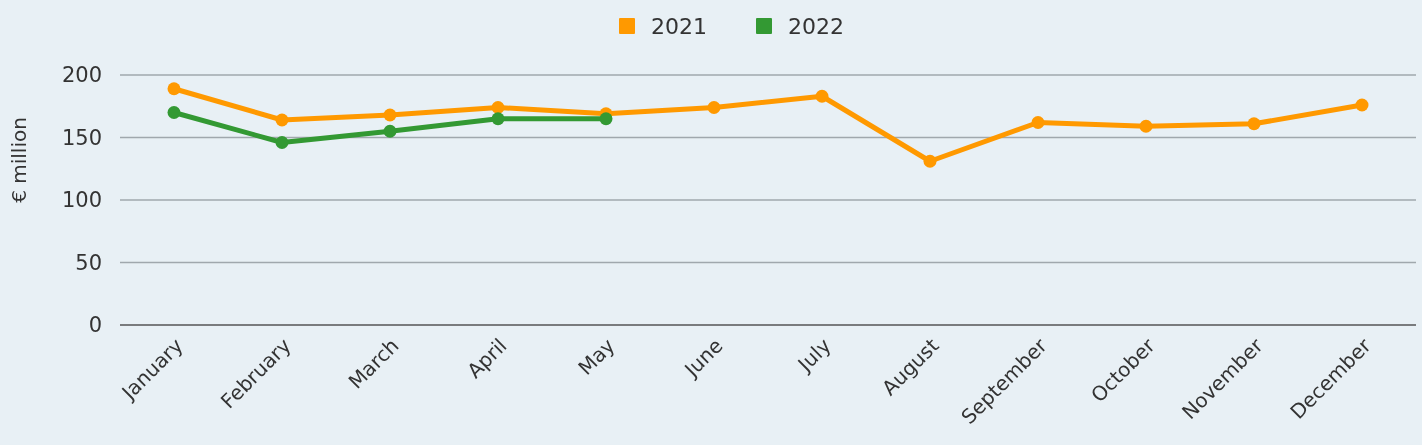 The image size is (1422, 445). I want to click on legend-label: 2022, so click(816, 26).